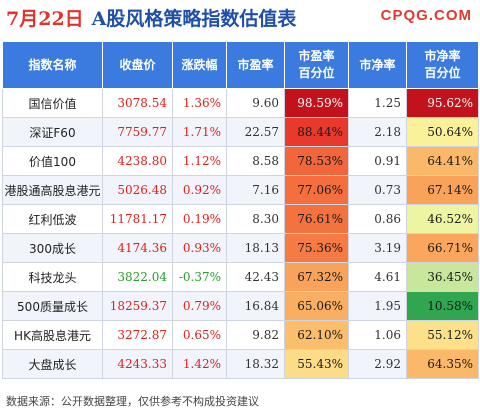 This screenshot has height=410, width=480. I want to click on table-row: 科技龙头 3822.04 -0.37% 42.43 67.32% 4.61 36.45%, so click(240, 277).